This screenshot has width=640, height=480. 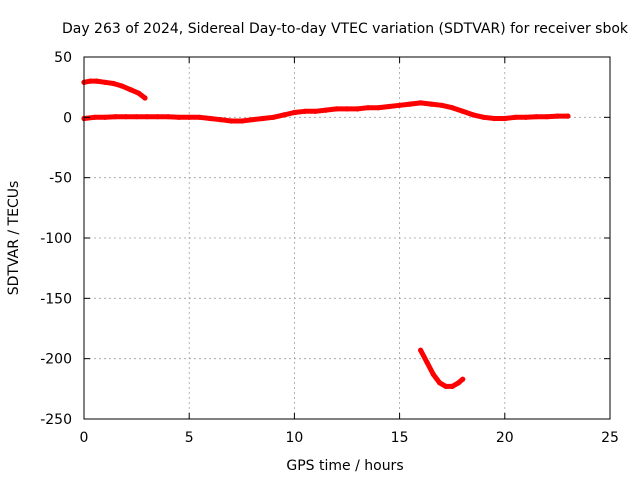 What do you see at coordinates (67, 118) in the screenshot?
I see `y-tick-label: 0` at bounding box center [67, 118].